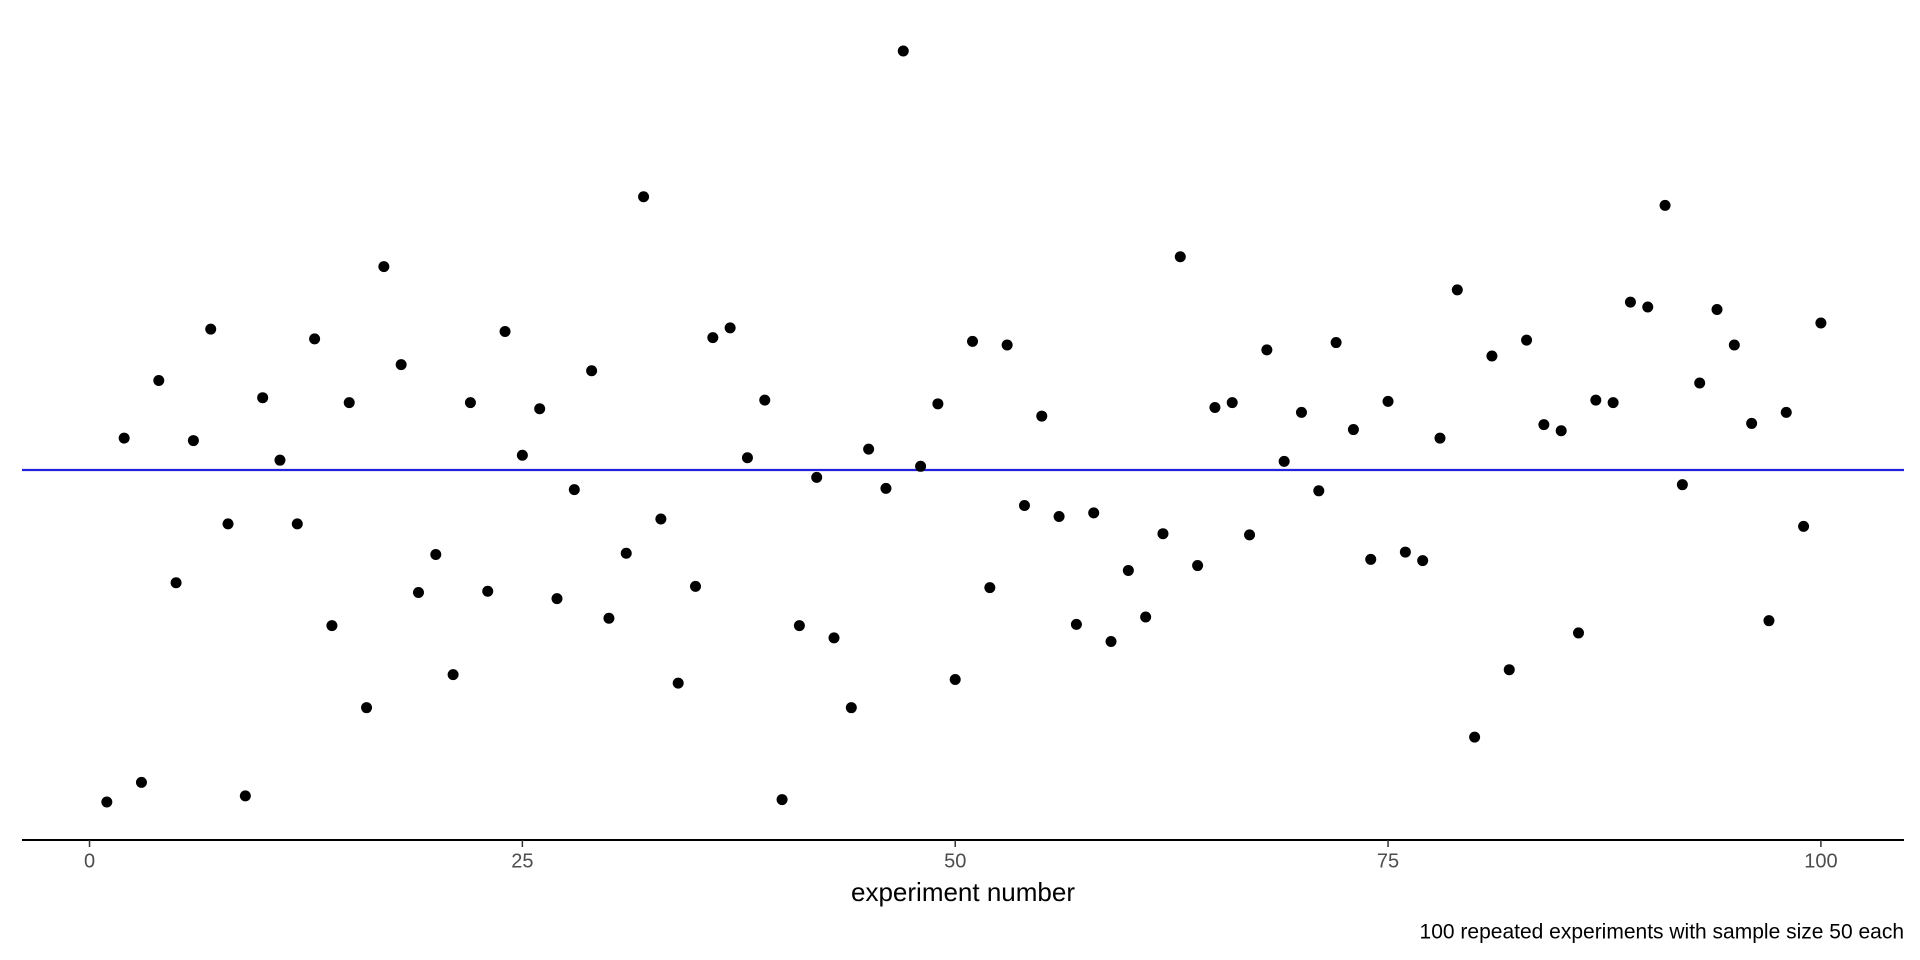  Describe the element at coordinates (963, 892) in the screenshot. I see `x-axis-label: experiment number` at that location.